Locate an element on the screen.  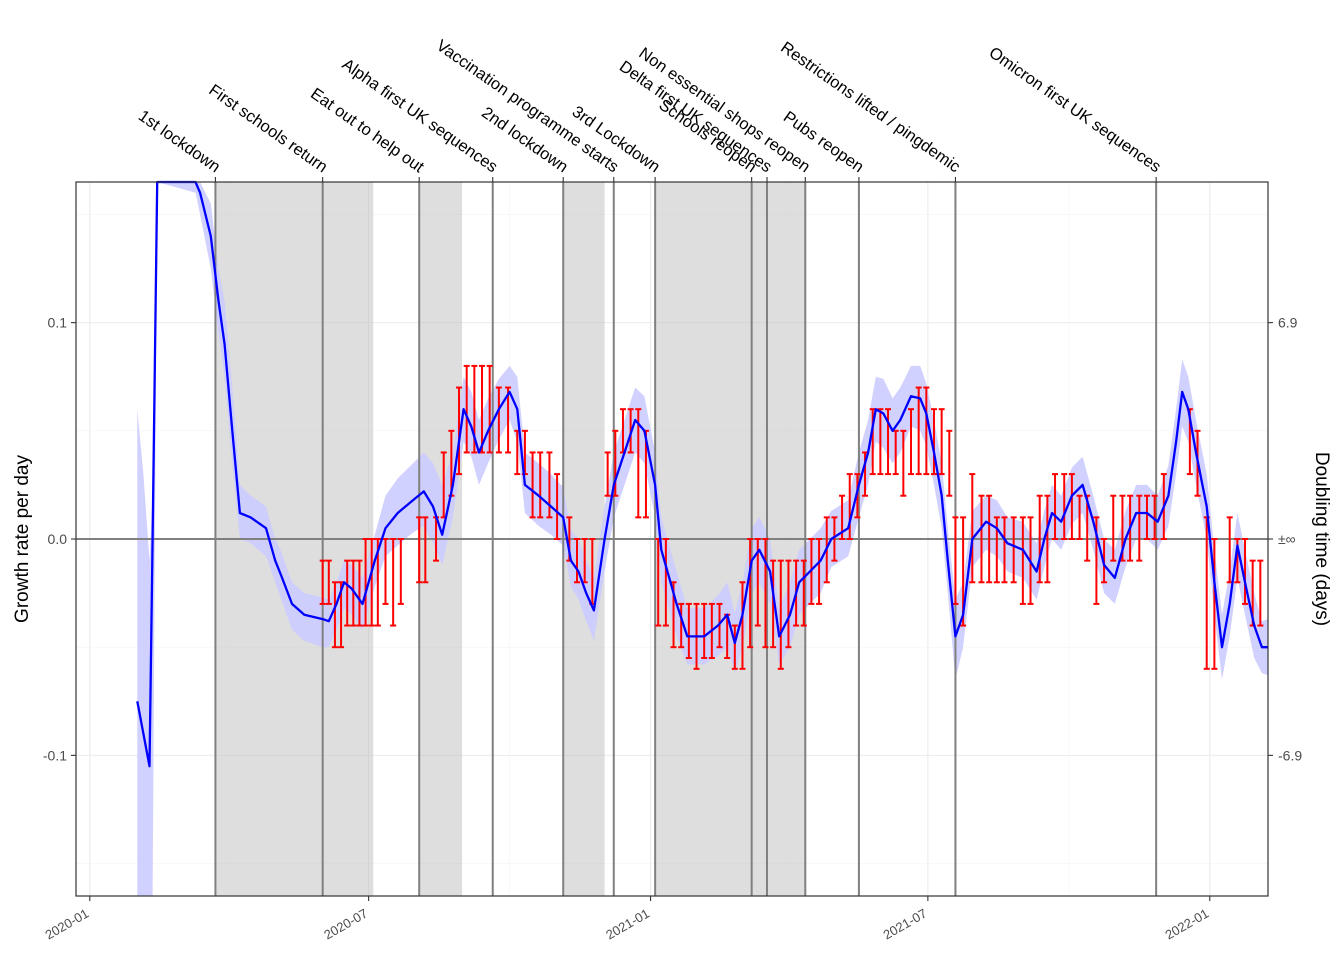
y-tick-label: 0.0 is located at coordinates (58, 539).